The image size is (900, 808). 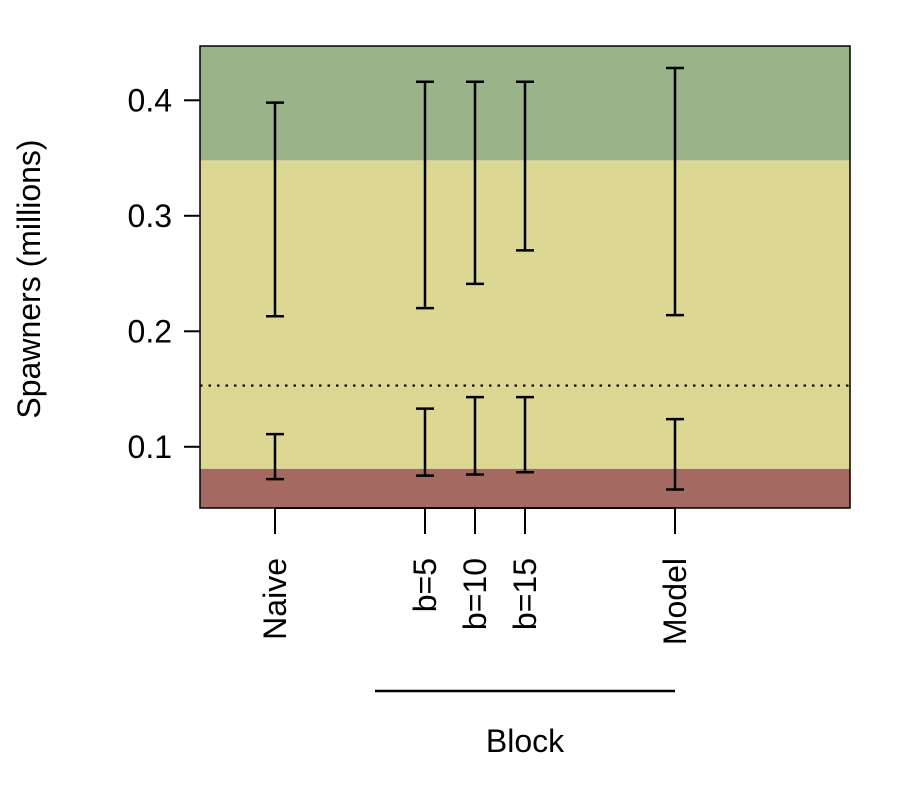 I want to click on x-tick-label-4: Model, so click(x=675, y=601).